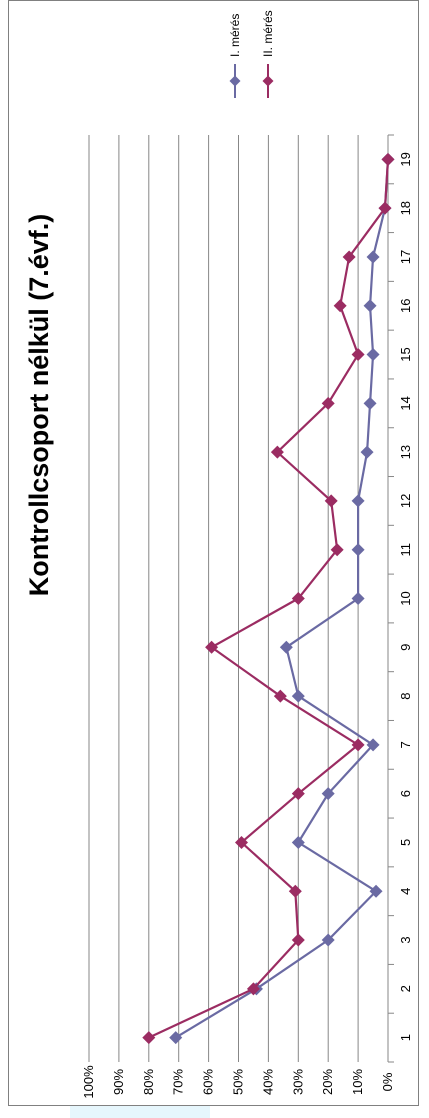 The width and height of the screenshot is (429, 1118). What do you see at coordinates (405, 306) in the screenshot?
I see `x-tick-label: 16` at bounding box center [405, 306].